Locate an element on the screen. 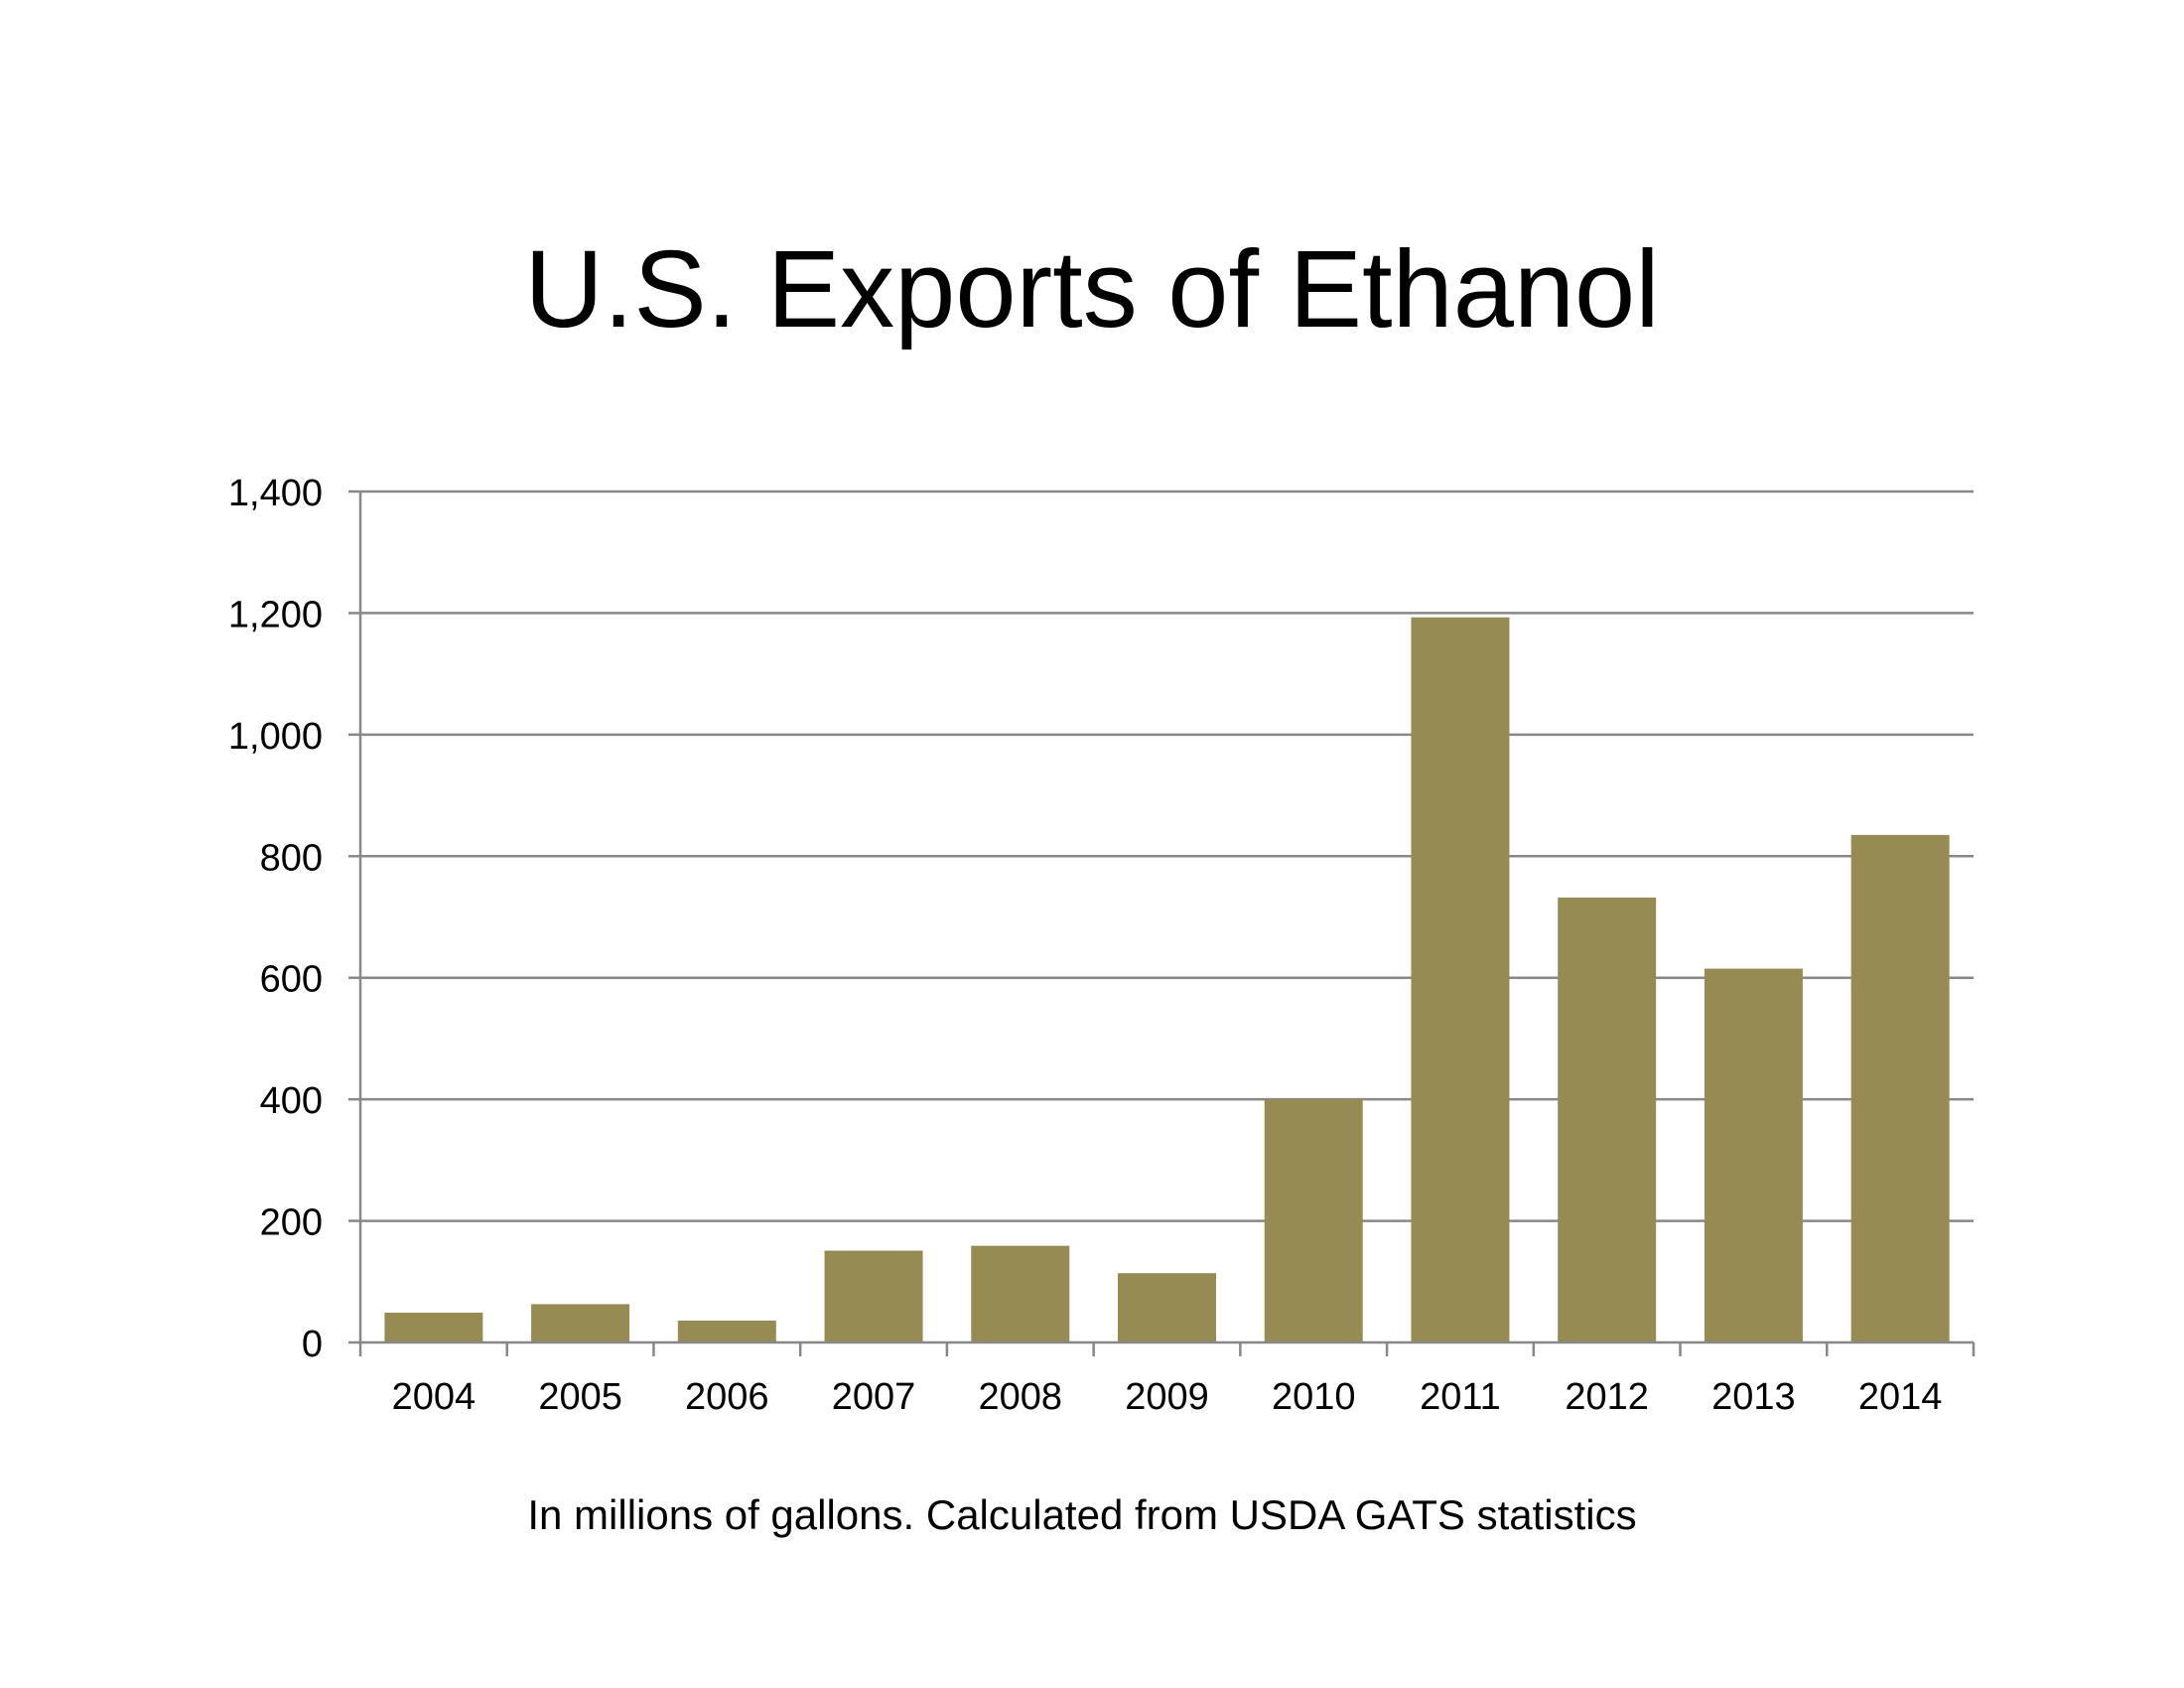 The image size is (2184, 1688). bar-2007 is located at coordinates (873, 1296).